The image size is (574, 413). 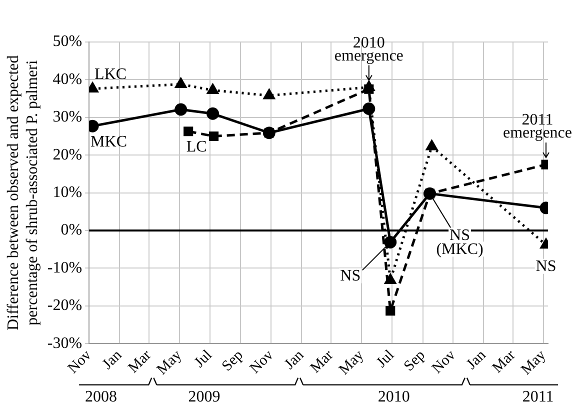 What do you see at coordinates (110, 74) in the screenshot?
I see `series-label: LKC` at bounding box center [110, 74].